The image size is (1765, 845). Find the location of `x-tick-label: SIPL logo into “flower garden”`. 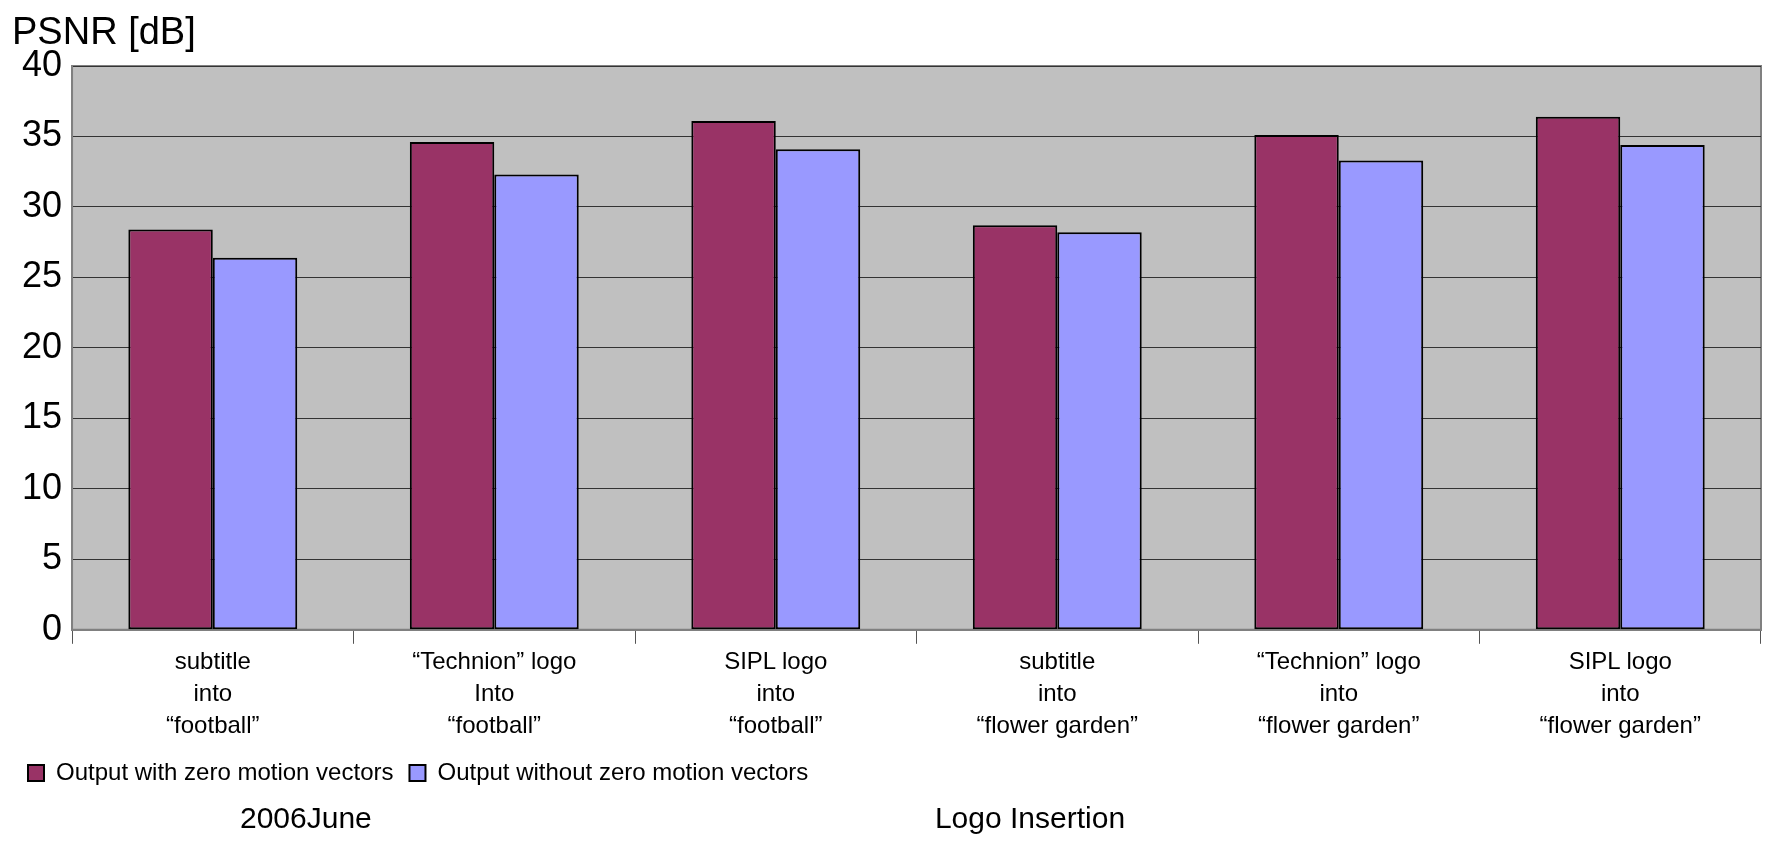

x-tick-label: SIPL logo into “flower garden” is located at coordinates (1620, 692).